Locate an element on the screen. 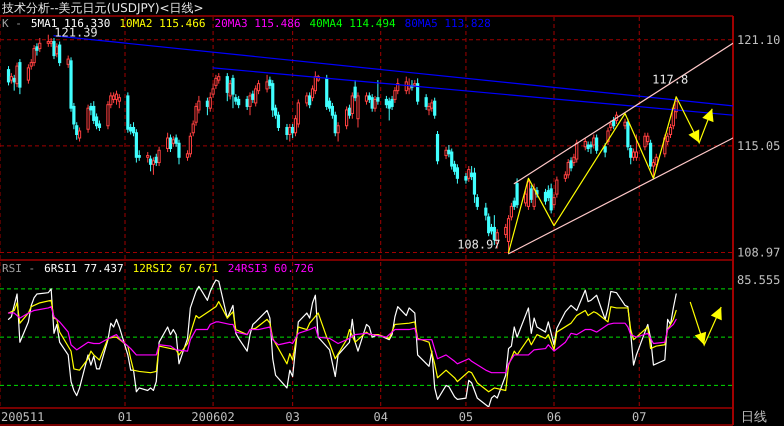 This screenshot has width=784, height=426. x-tick-label: 01 is located at coordinates (125, 417).